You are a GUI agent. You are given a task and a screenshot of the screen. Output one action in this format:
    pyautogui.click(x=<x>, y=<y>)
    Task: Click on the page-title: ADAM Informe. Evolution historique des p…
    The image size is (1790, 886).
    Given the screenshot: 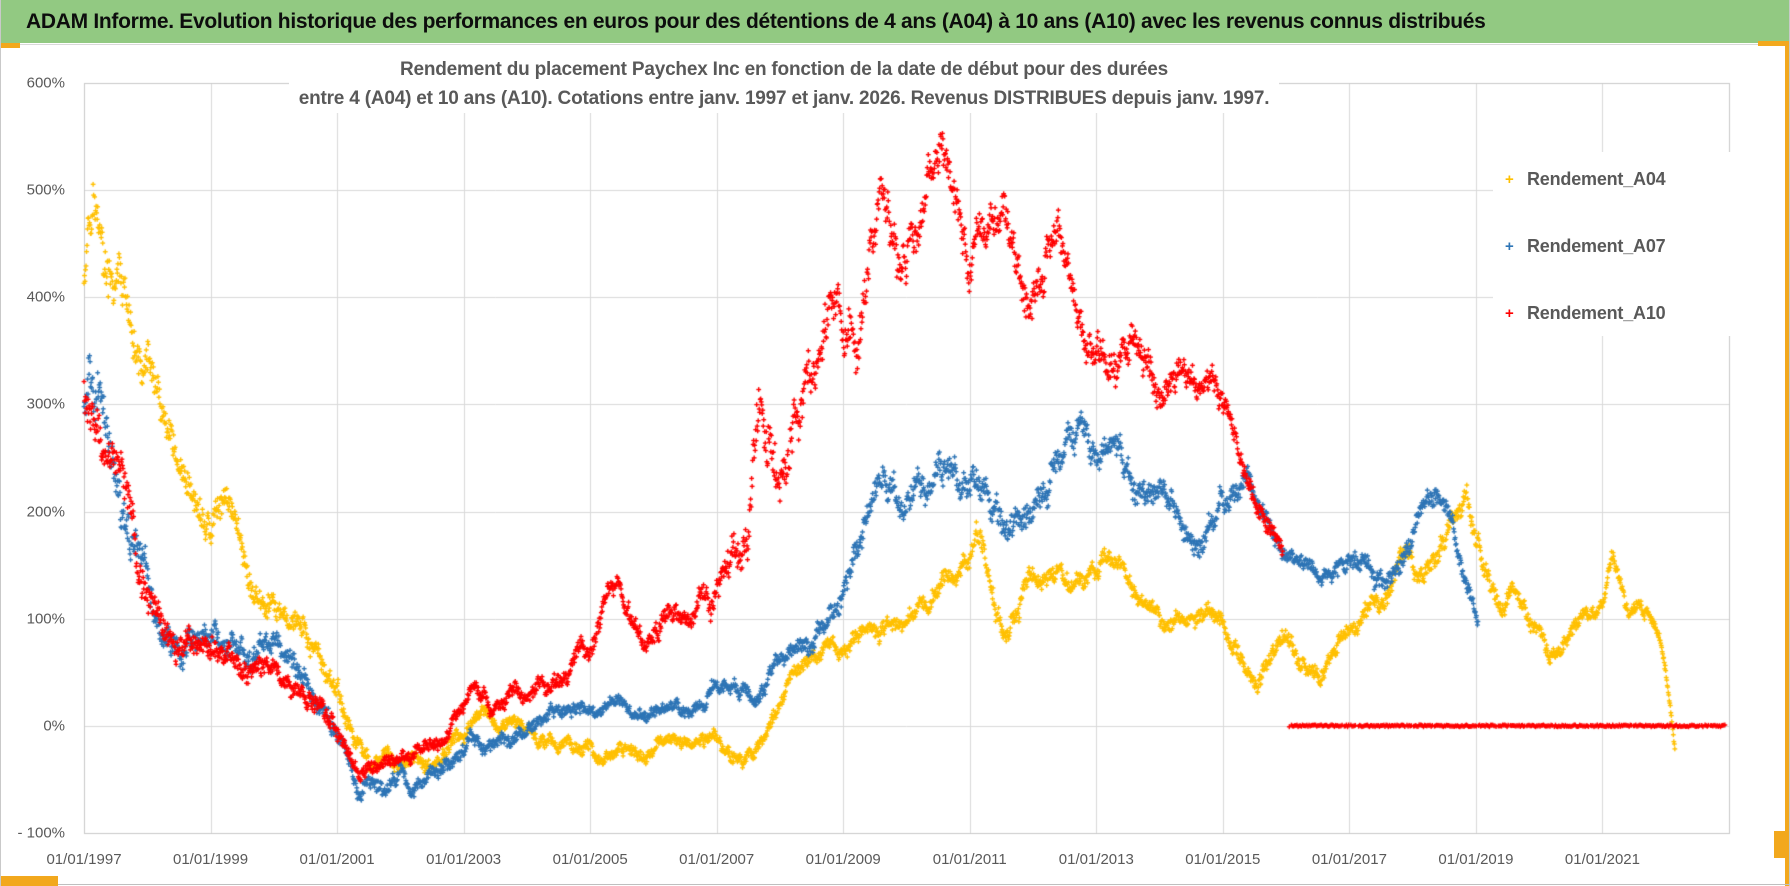 What is the action you would take?
    pyautogui.click(x=756, y=21)
    